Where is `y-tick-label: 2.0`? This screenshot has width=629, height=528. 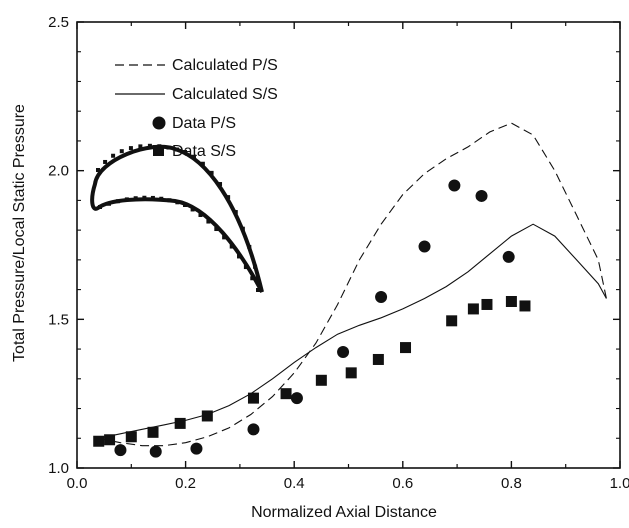
y-tick-label: 2.0 is located at coordinates (58, 171).